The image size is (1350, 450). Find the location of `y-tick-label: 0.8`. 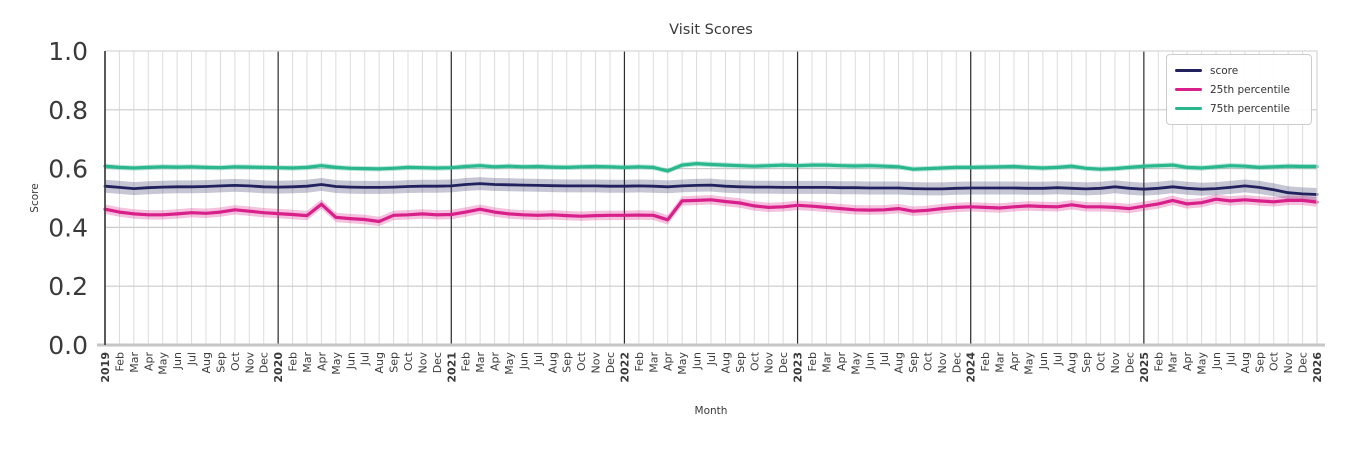

y-tick-label: 0.8 is located at coordinates (68, 110).